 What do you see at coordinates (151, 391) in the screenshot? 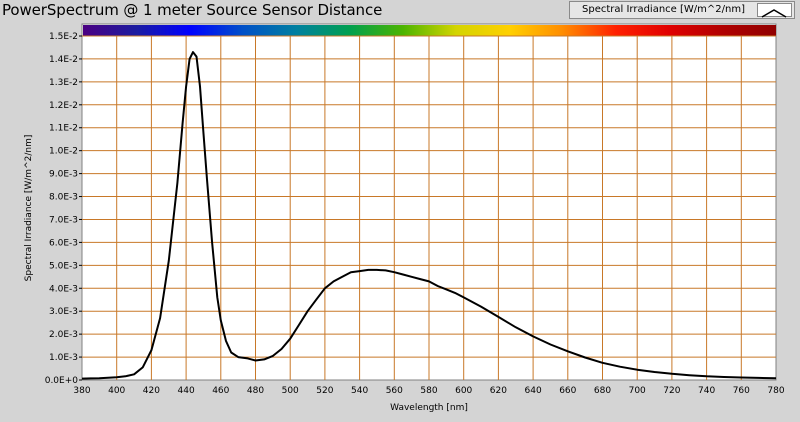
I see `x-tick-label: 420` at bounding box center [151, 391].